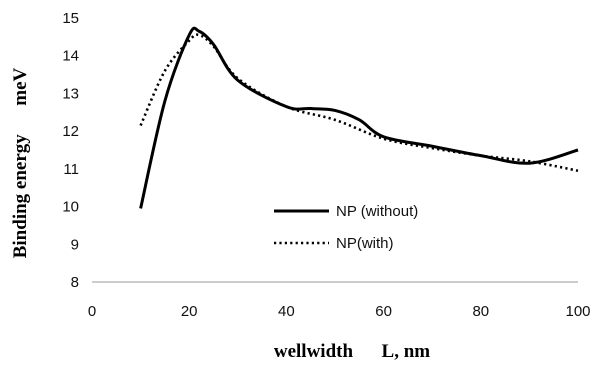 Image resolution: width=594 pixels, height=365 pixels. Describe the element at coordinates (365, 243) in the screenshot. I see `legend-label-np-with: NP(with)` at that location.